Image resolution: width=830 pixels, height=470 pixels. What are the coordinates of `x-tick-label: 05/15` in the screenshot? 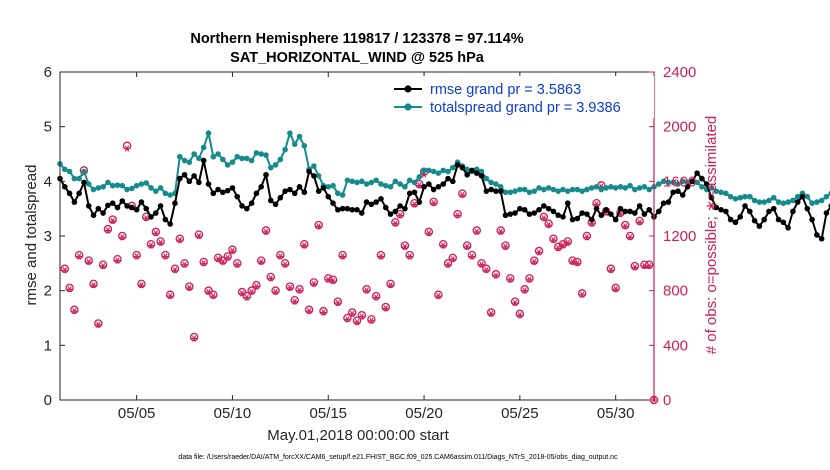 It's located at (328, 413).